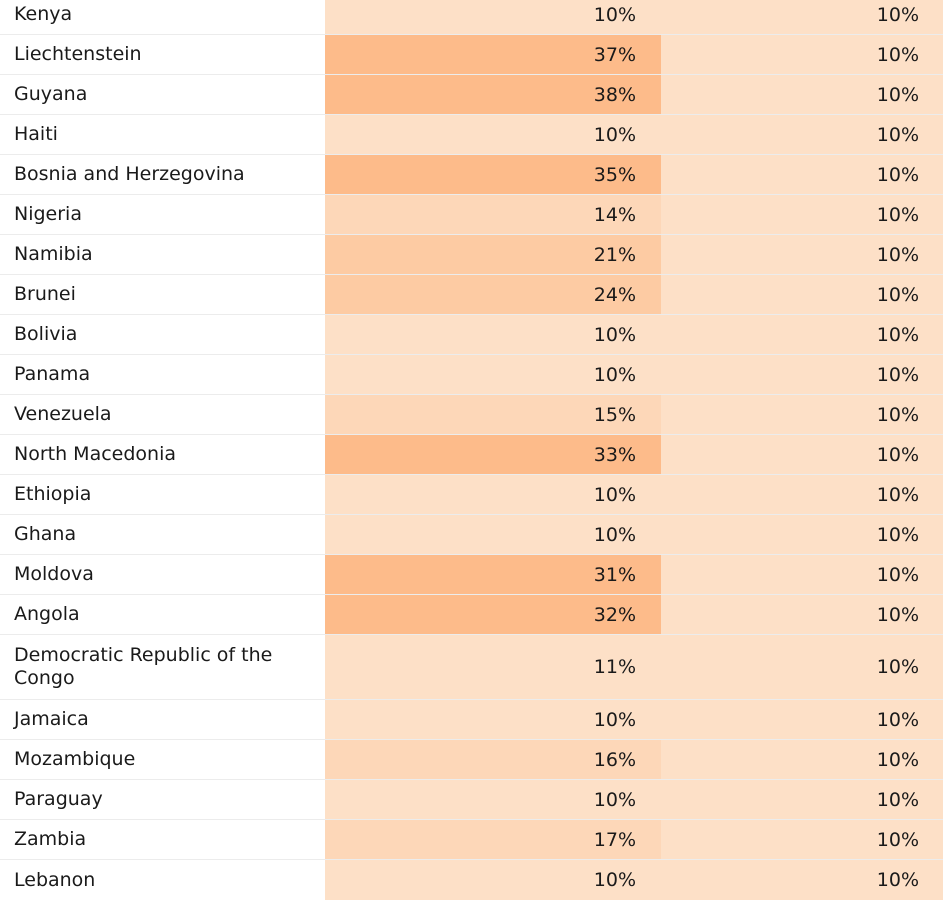 The height and width of the screenshot is (900, 943). I want to click on table-row: Nigeria 14% 10%, so click(471, 215).